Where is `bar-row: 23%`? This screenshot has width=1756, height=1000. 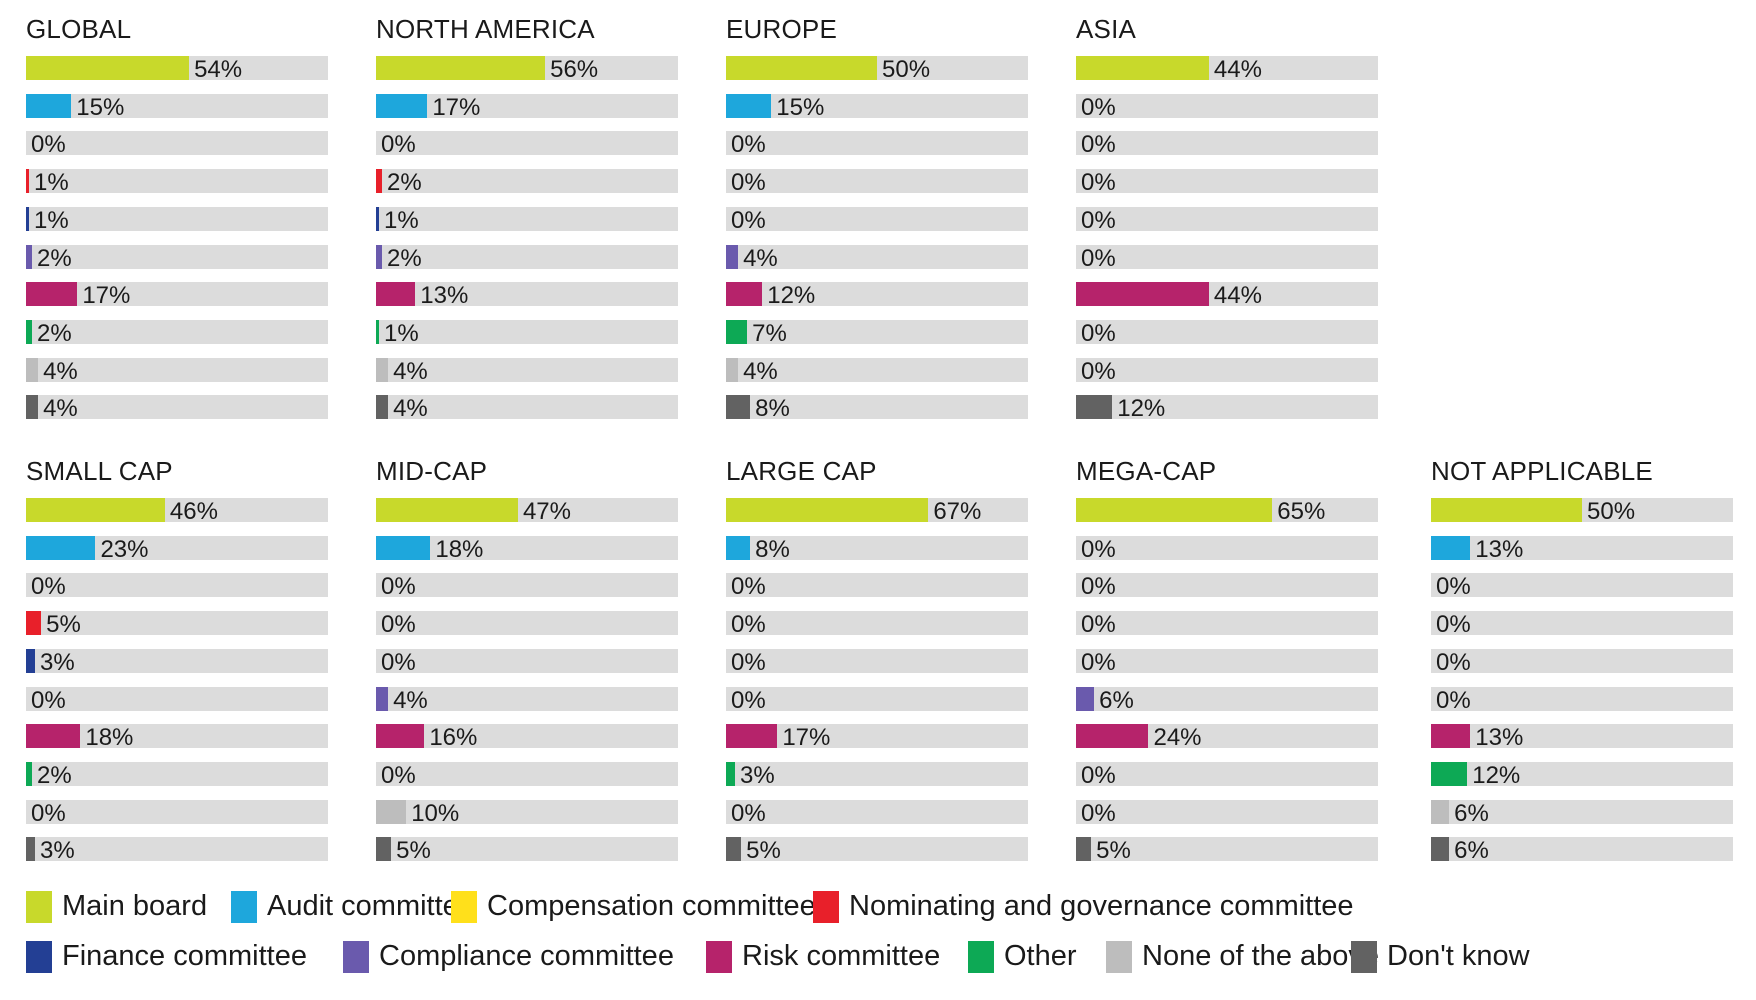
bar-row: 23% is located at coordinates (177, 549).